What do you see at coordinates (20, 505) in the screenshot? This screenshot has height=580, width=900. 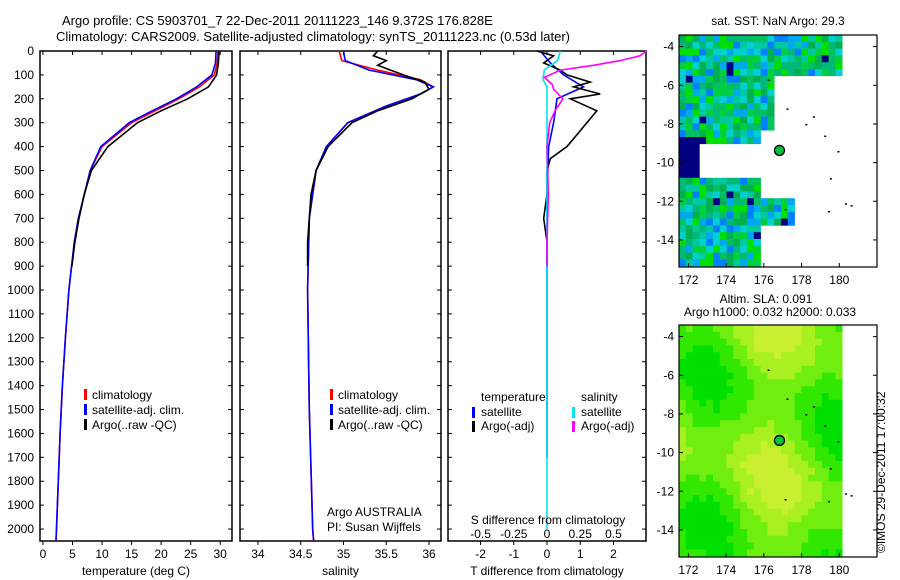 I see `depth-tick-label: 1900` at bounding box center [20, 505].